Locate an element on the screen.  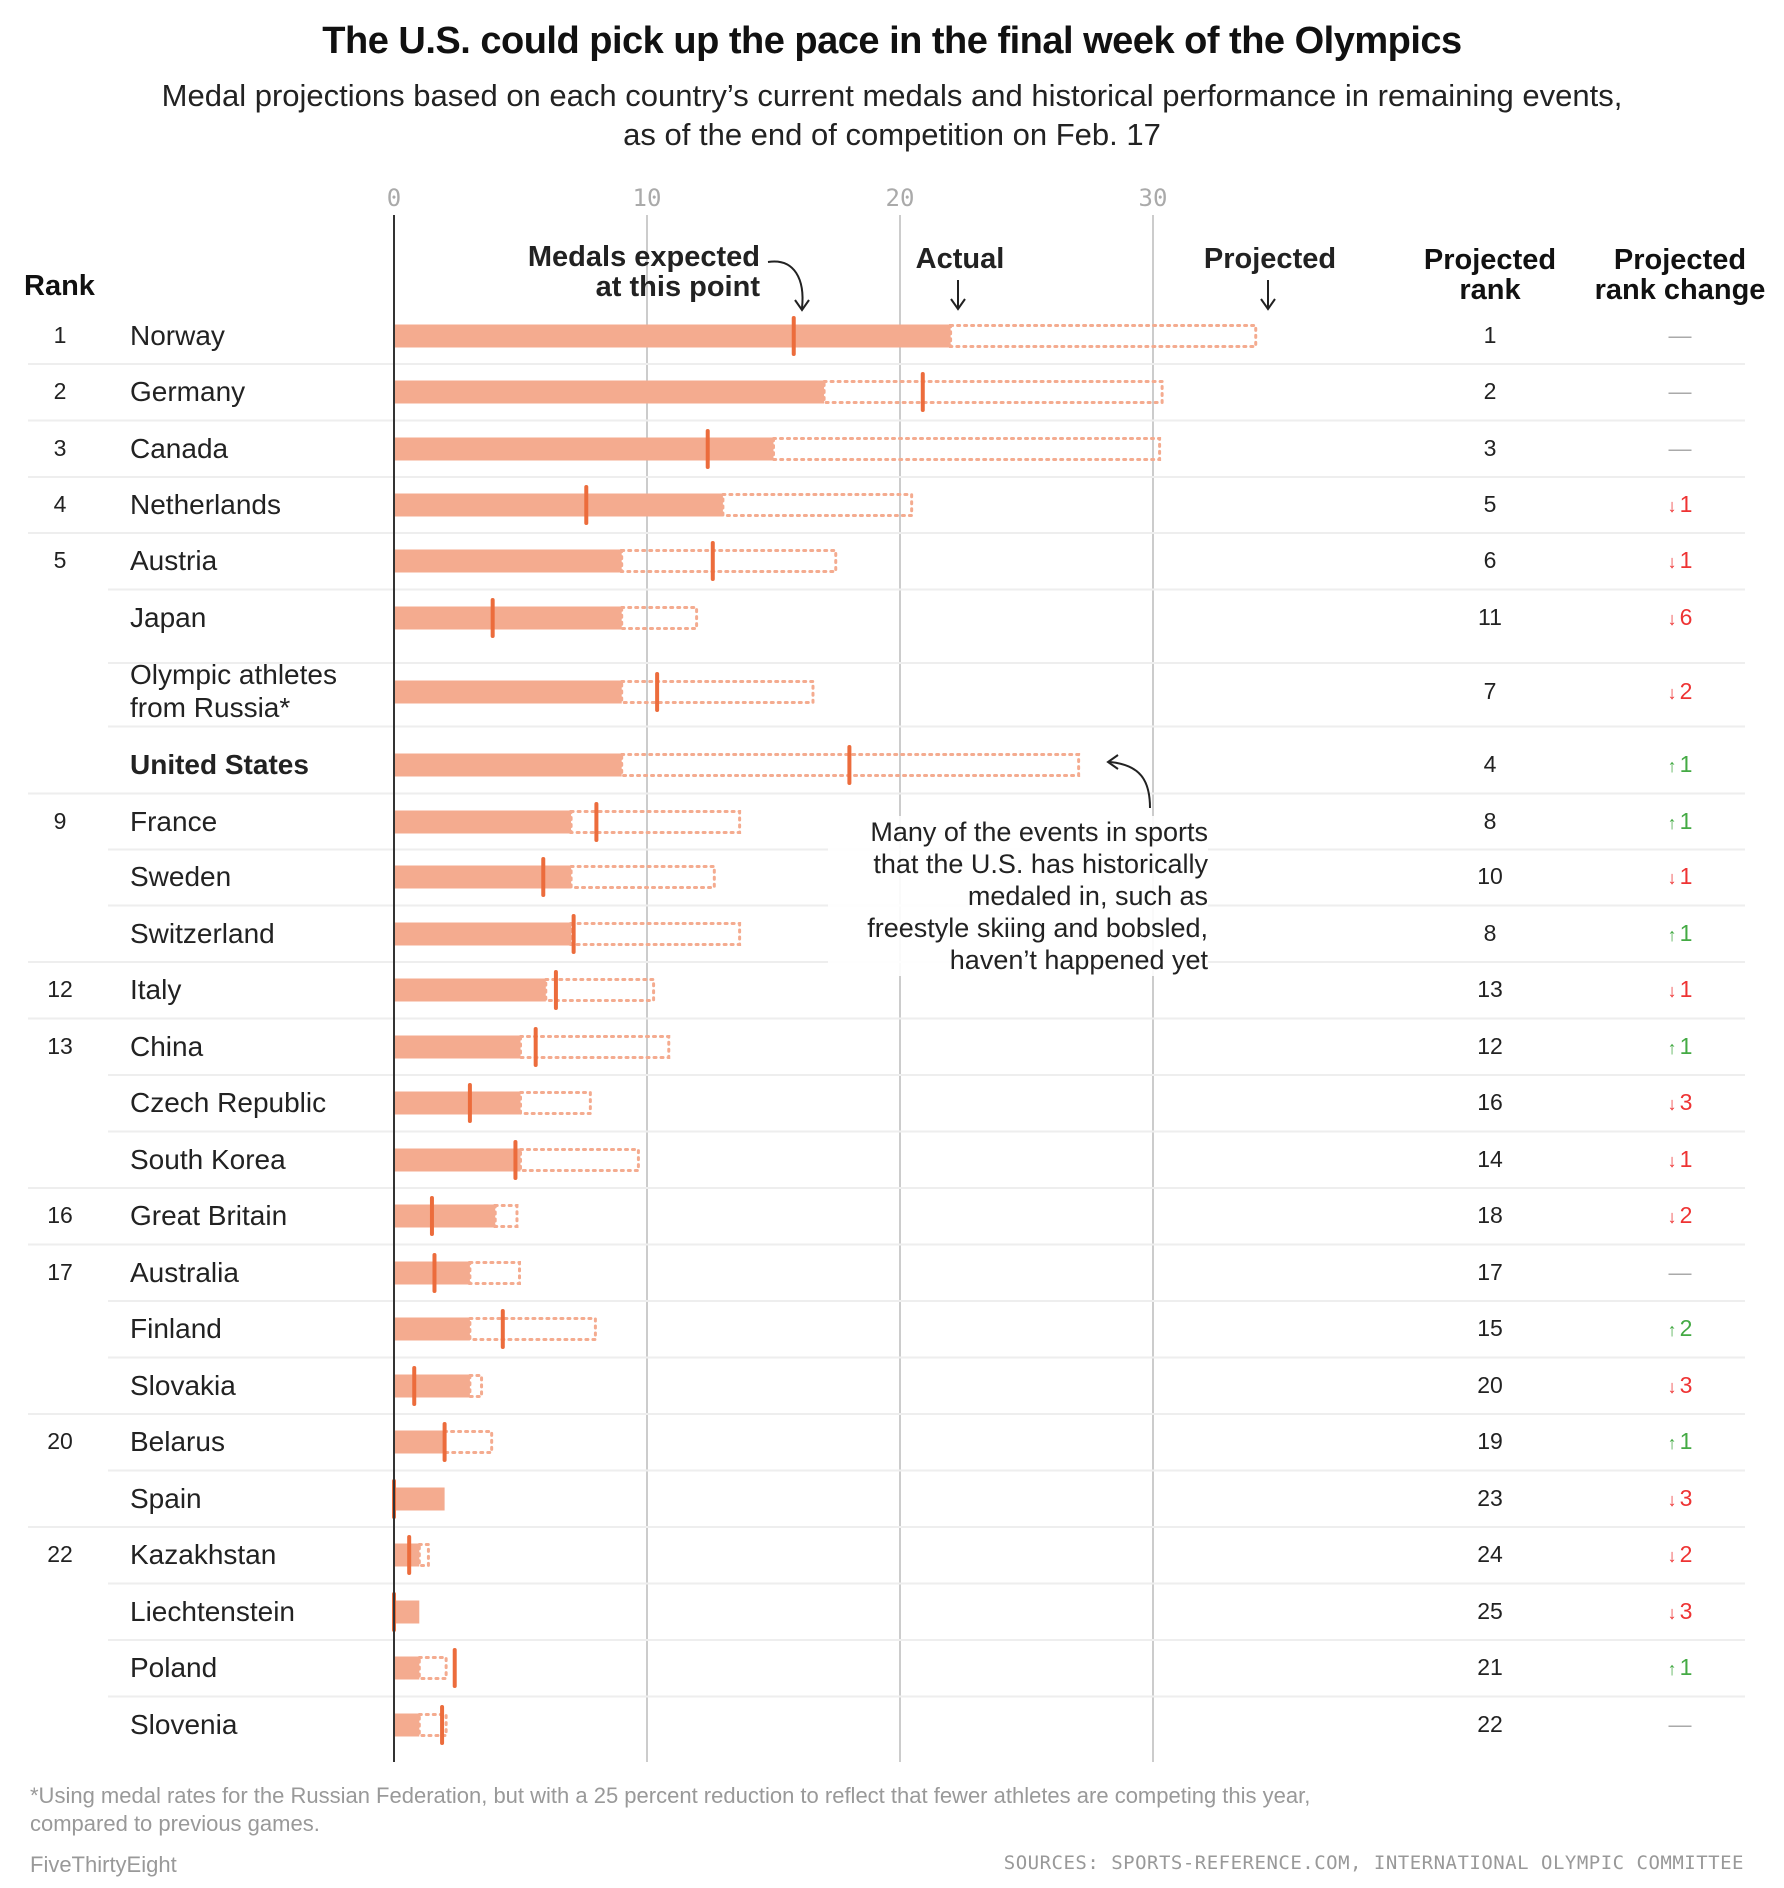
projected-rank: 21 is located at coordinates (1490, 1667).